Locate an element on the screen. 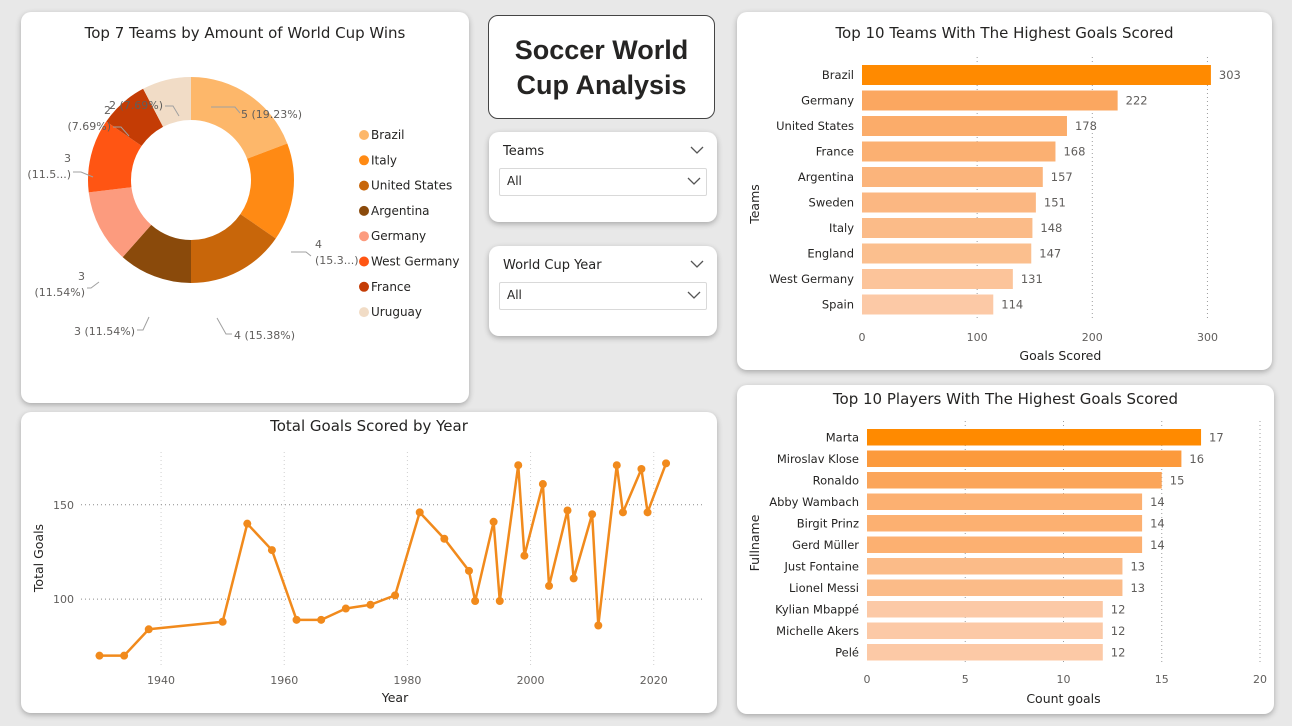 The width and height of the screenshot is (1292, 726). category-label: West Germany is located at coordinates (811, 279).